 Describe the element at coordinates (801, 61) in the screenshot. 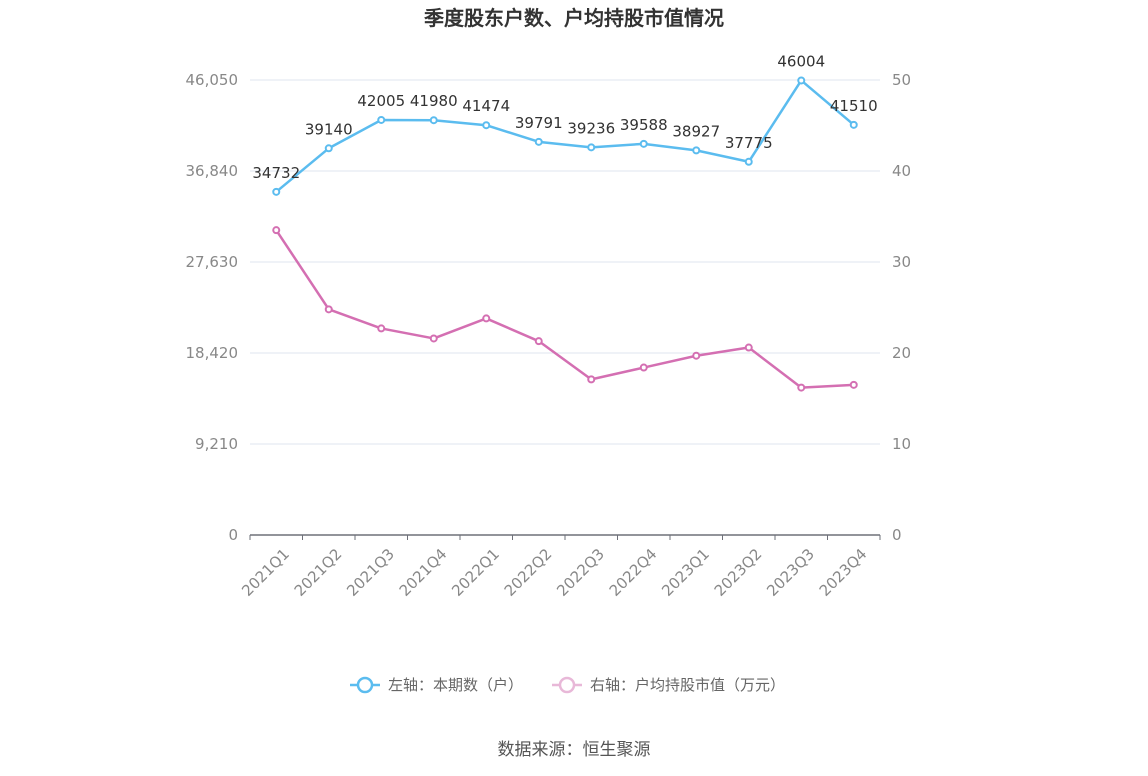

I see `data-label: 46004` at that location.